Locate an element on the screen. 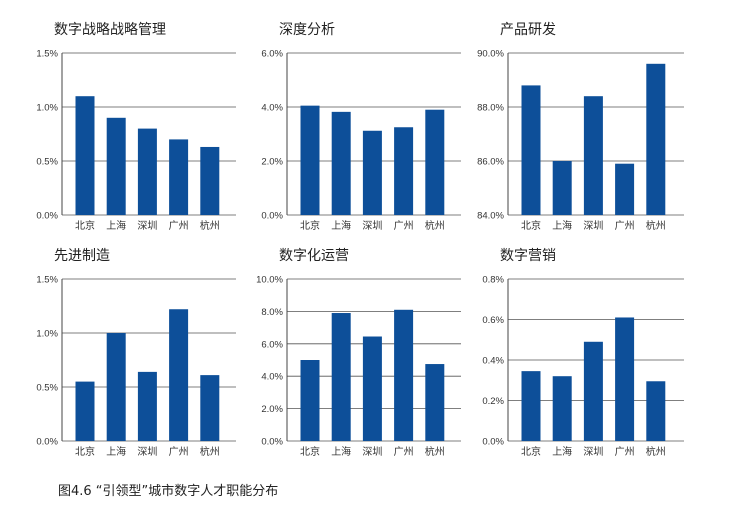 This screenshot has width=740, height=512. y-tick-label: 0.8% is located at coordinates (493, 280).